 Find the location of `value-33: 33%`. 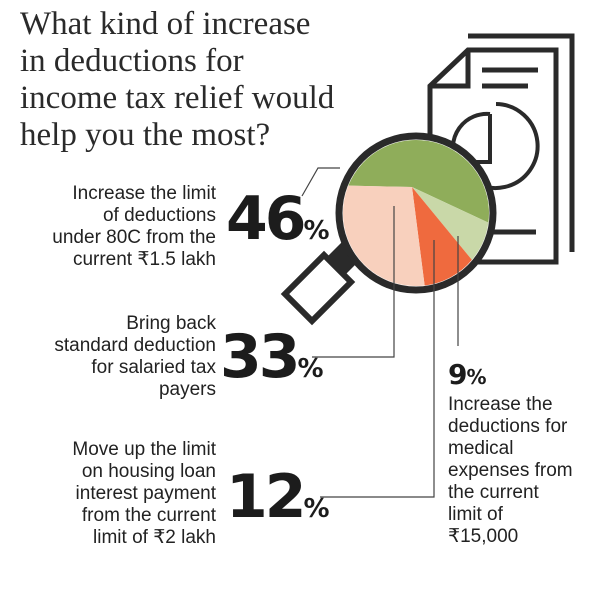

value-33: 33% is located at coordinates (272, 357).